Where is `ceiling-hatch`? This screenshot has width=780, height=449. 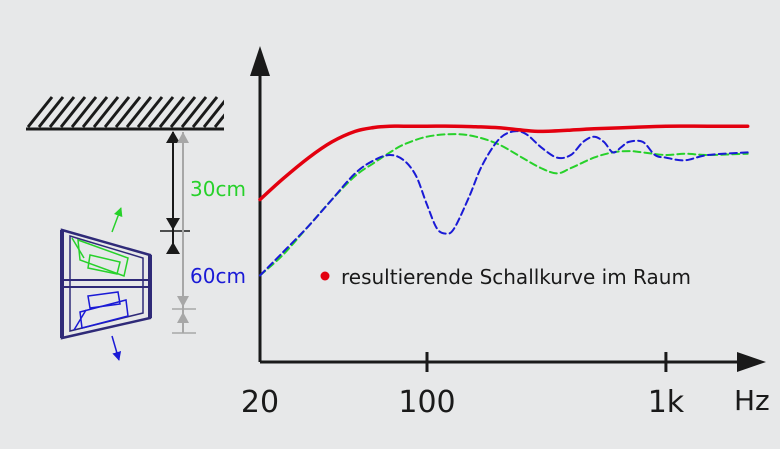 ceiling-hatch is located at coordinates (125, 113).